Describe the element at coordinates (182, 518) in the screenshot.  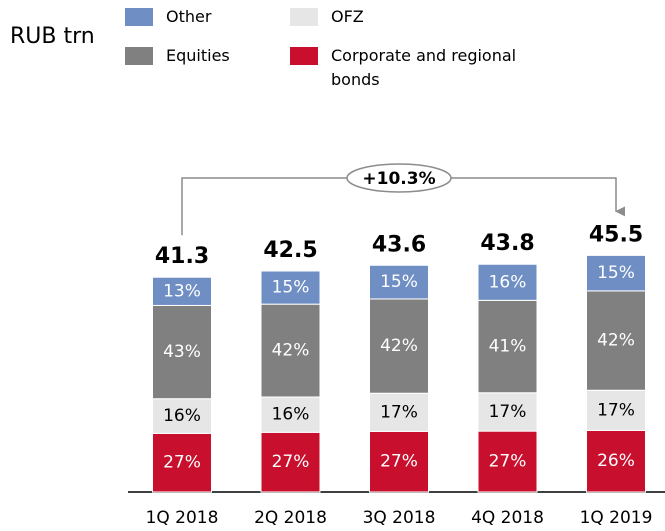
I see `x-tick-label: 1Q 2018` at that location.